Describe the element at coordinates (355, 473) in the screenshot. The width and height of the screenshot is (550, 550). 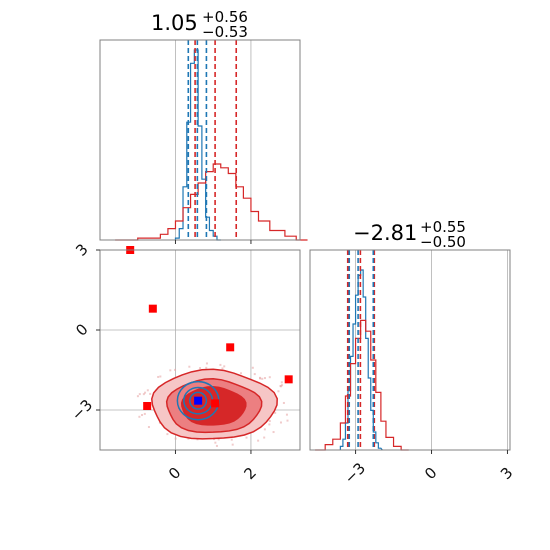
I see `x-tick-label: −3` at that location.